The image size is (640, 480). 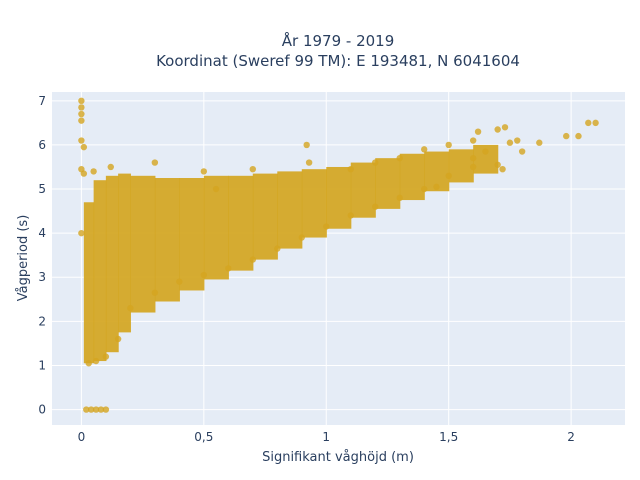 What do you see at coordinates (338, 457) in the screenshot?
I see `x-axis-title: Signifikant våghöjd (m)` at bounding box center [338, 457].